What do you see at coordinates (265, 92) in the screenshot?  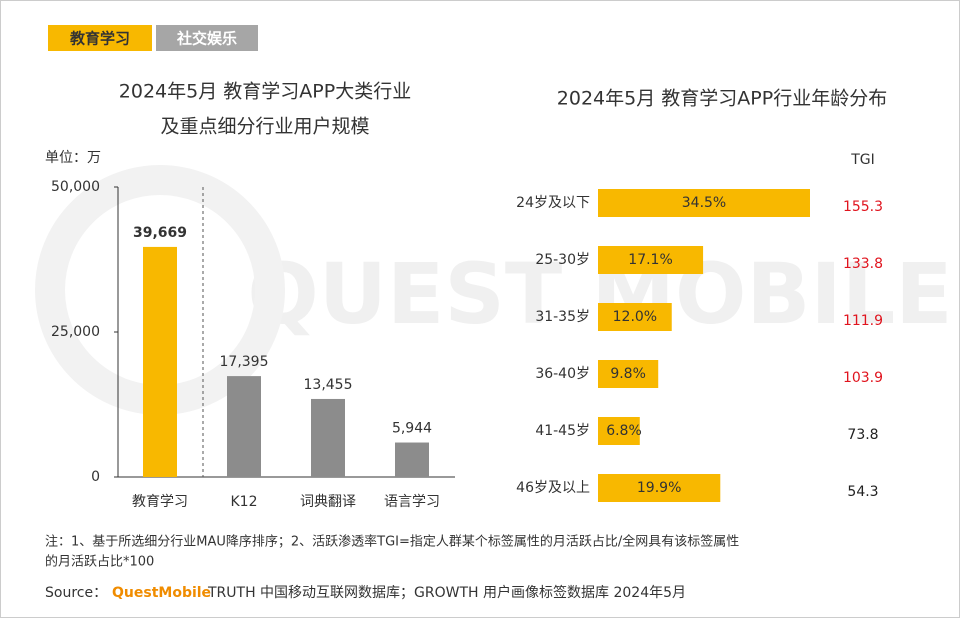 I see `chart-title: 2024年5月 教育学习APP大类行业` at bounding box center [265, 92].